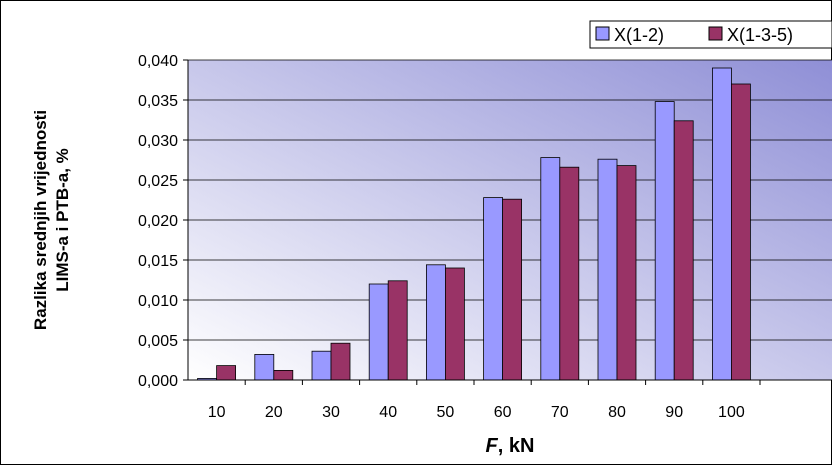 The width and height of the screenshot is (832, 465). Describe the element at coordinates (602, 33) in the screenshot. I see `legend-swatch-x12` at that location.